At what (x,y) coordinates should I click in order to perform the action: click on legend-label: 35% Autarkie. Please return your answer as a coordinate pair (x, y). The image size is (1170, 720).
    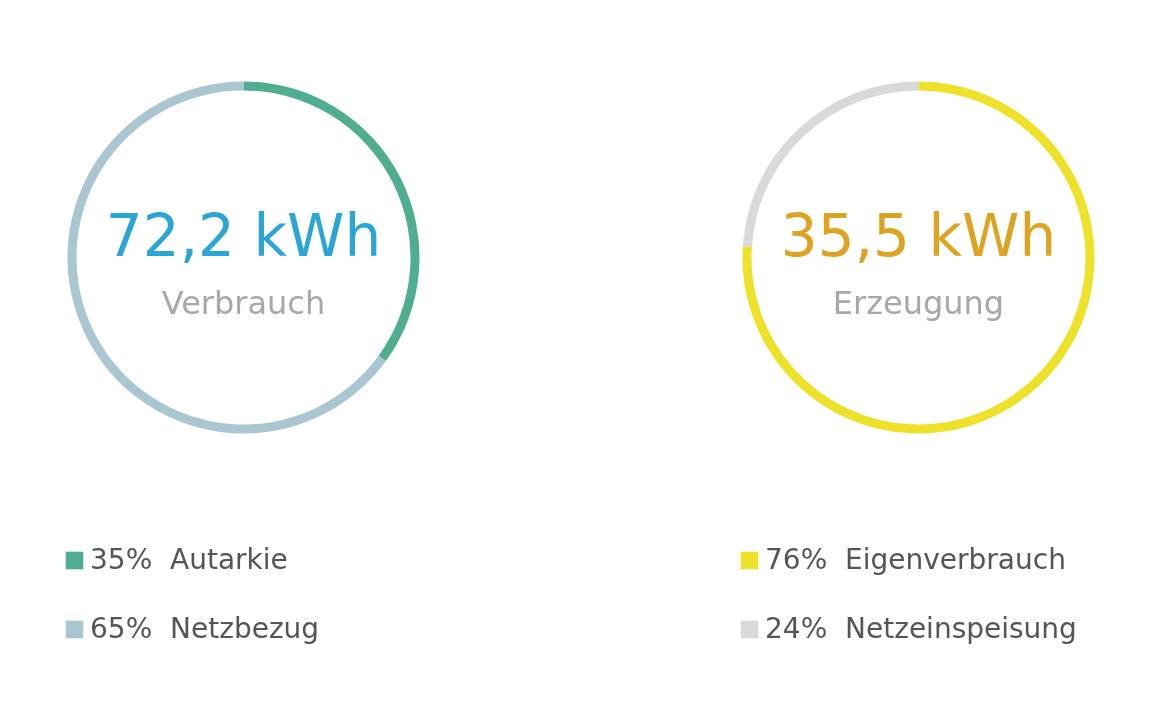
    Looking at the image, I should click on (189, 559).